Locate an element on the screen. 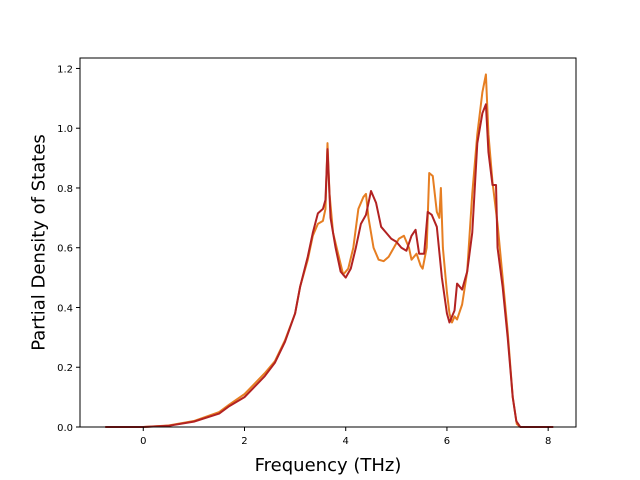 Image resolution: width=640 pixels, height=480 pixels. y-axis-label: Partial Density of States is located at coordinates (39, 242).